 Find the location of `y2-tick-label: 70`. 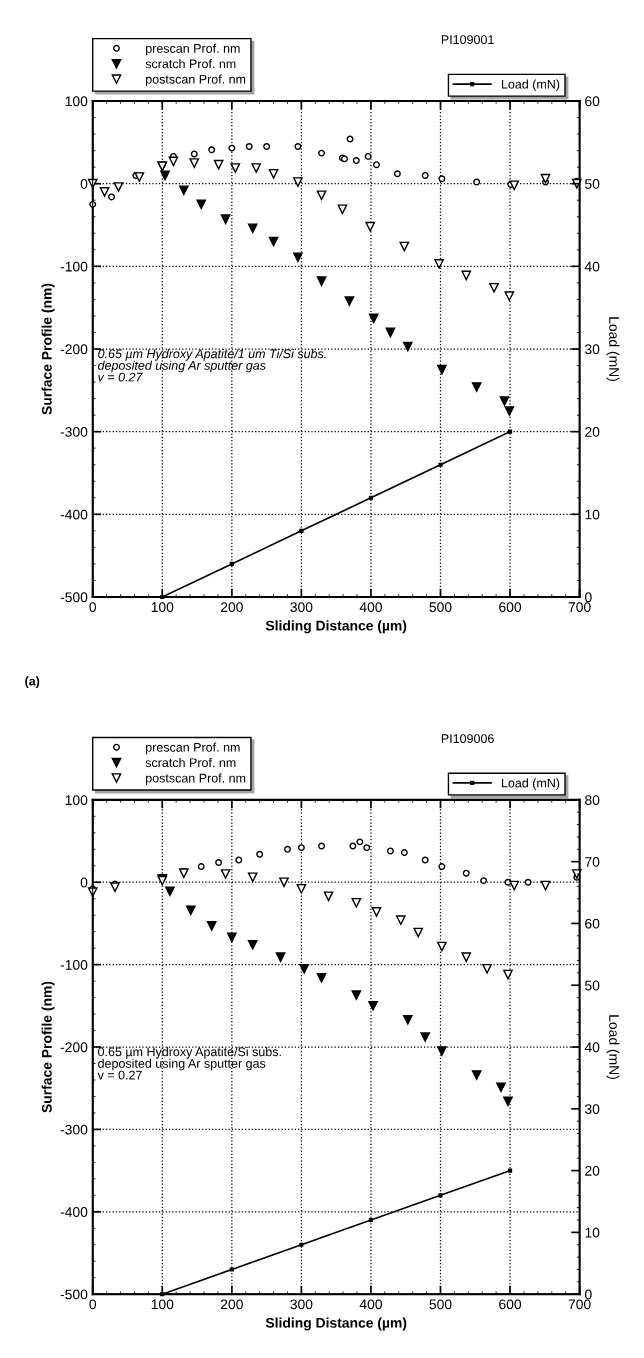

y2-tick-label: 70 is located at coordinates (592, 861).